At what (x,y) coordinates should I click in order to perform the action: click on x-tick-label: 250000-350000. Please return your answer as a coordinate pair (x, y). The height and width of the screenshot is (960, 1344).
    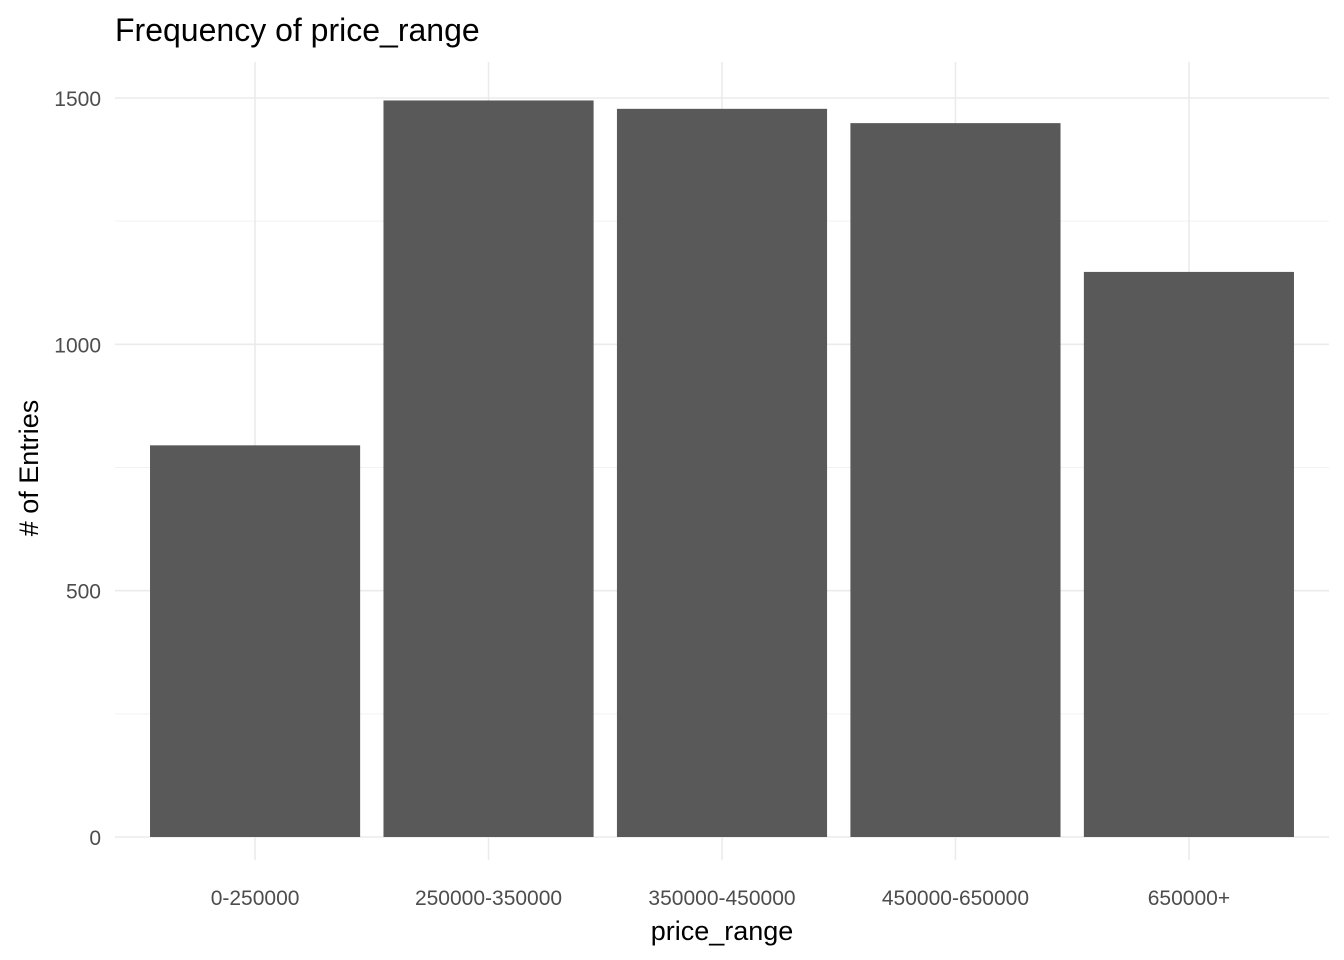
    Looking at the image, I should click on (488, 898).